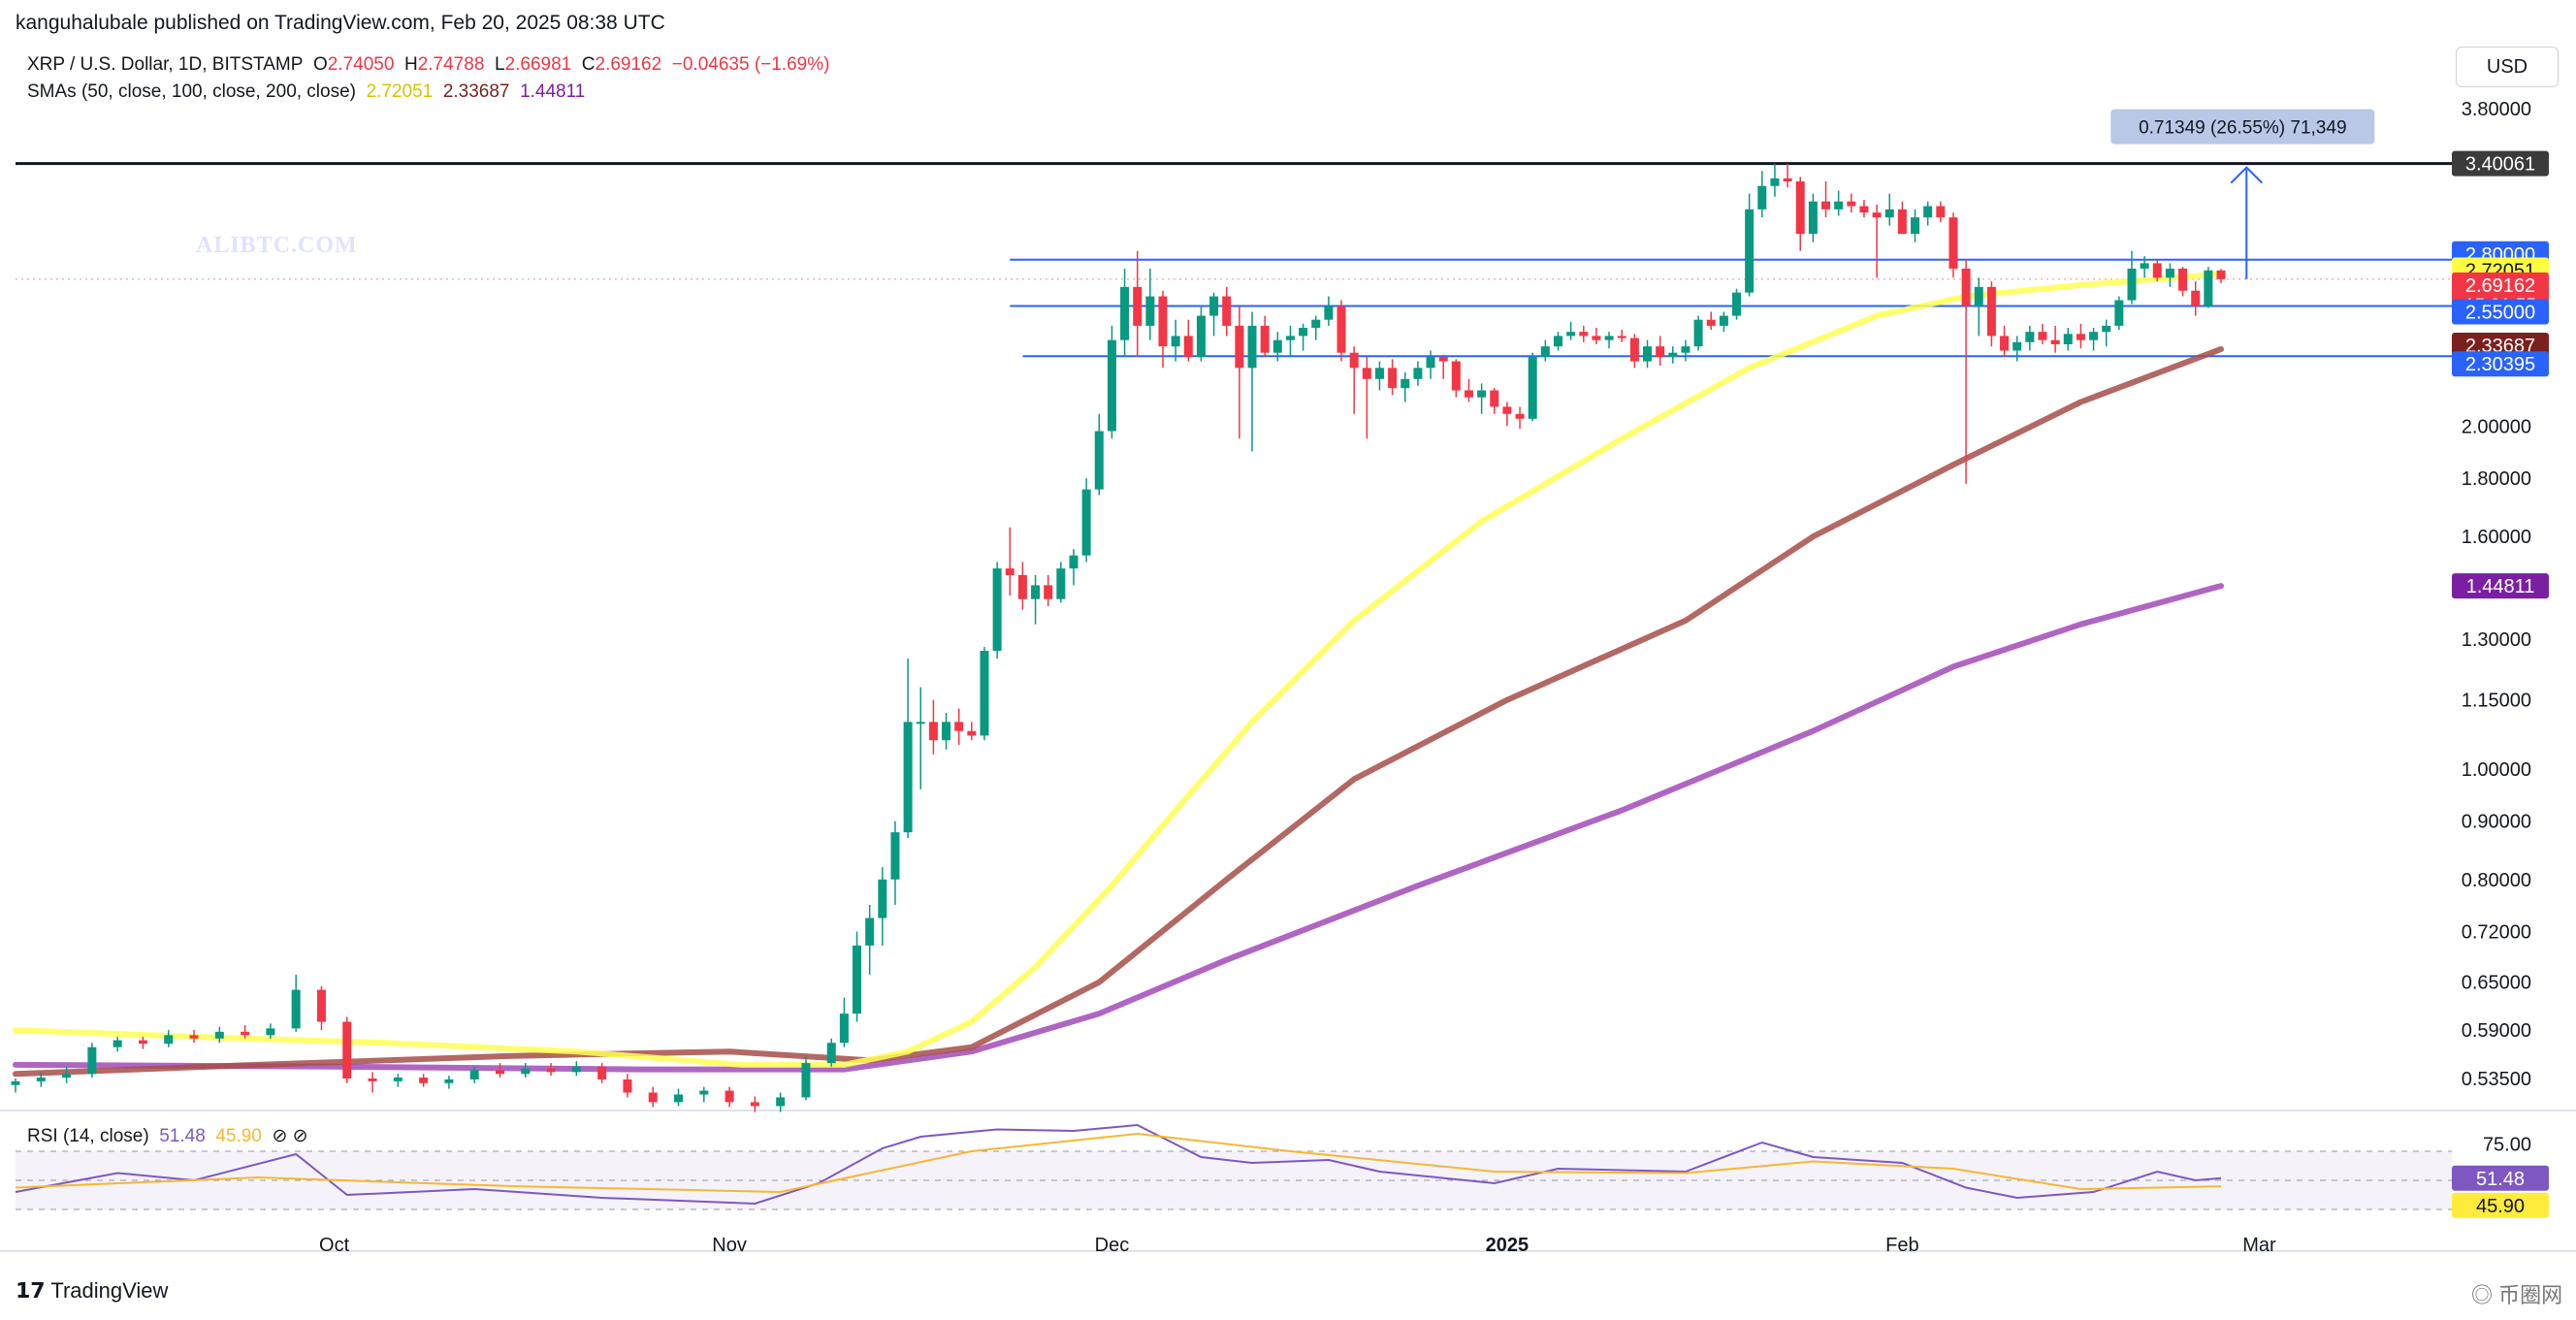 This screenshot has width=2576, height=1320. What do you see at coordinates (2246, 175) in the screenshot?
I see `measure-arrowhead` at bounding box center [2246, 175].